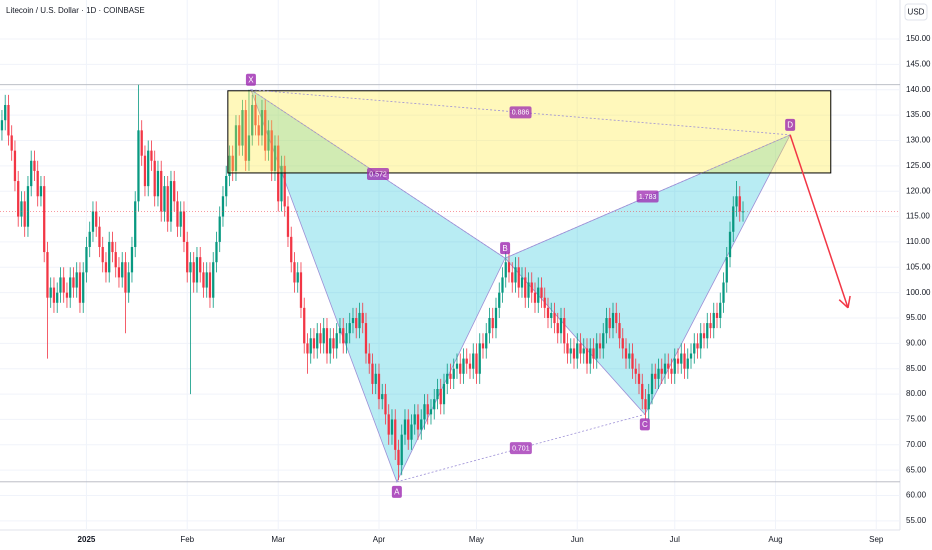 Image resolution: width=932 pixels, height=550 pixels. What do you see at coordinates (916, 495) in the screenshot?
I see `y-tick-label: 60.00` at bounding box center [916, 495].